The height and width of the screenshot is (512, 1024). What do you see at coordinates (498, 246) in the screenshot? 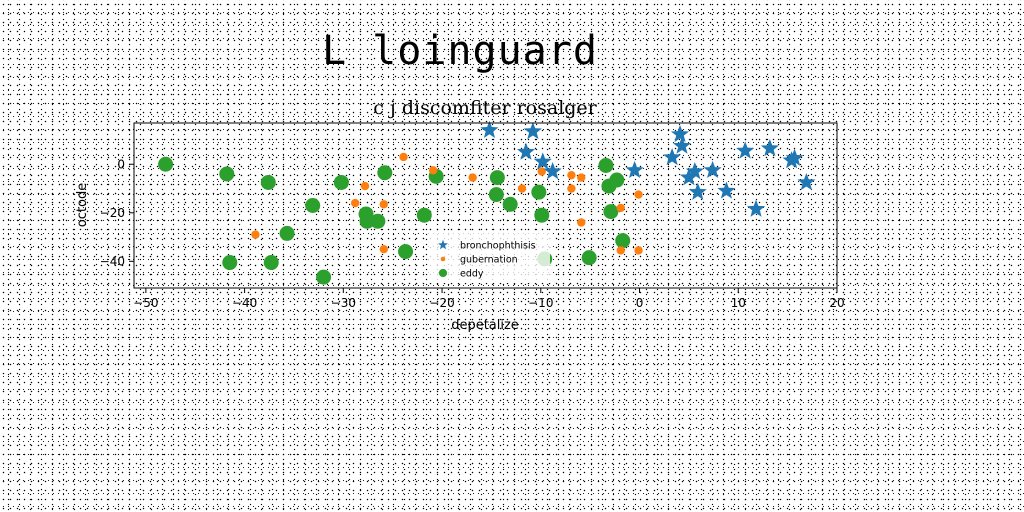
I see `legend-label-bronchophthisis: bronchophthisis` at bounding box center [498, 246].